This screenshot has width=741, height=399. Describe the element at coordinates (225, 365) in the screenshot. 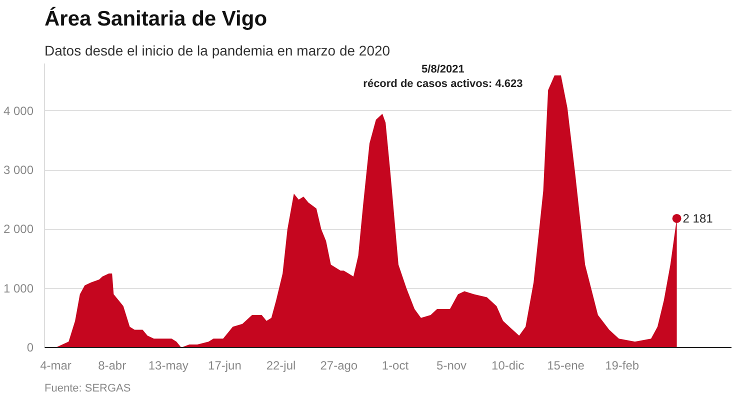

I see `x-tick-label: 17-jun` at that location.